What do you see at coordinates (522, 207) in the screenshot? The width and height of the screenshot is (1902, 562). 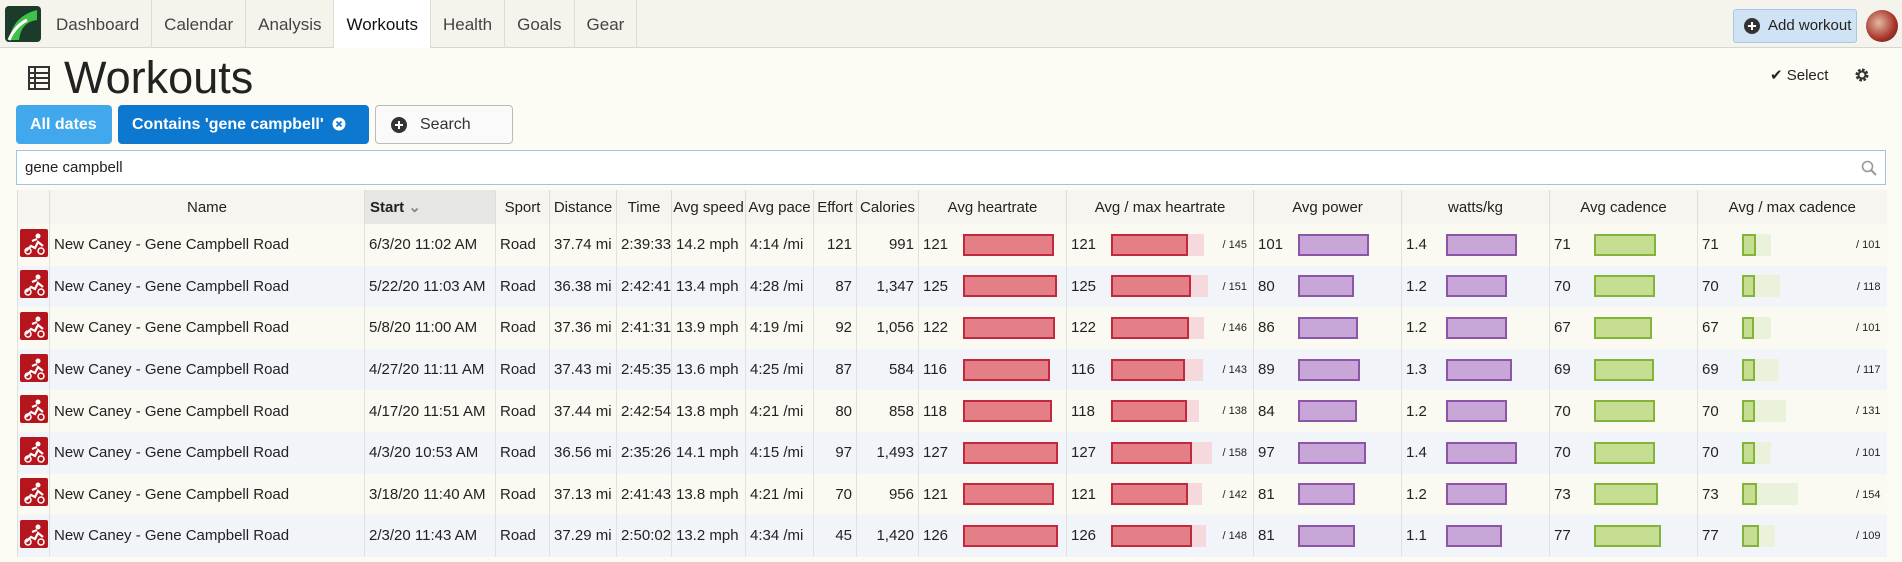 I see `column-header: Sport` at bounding box center [522, 207].